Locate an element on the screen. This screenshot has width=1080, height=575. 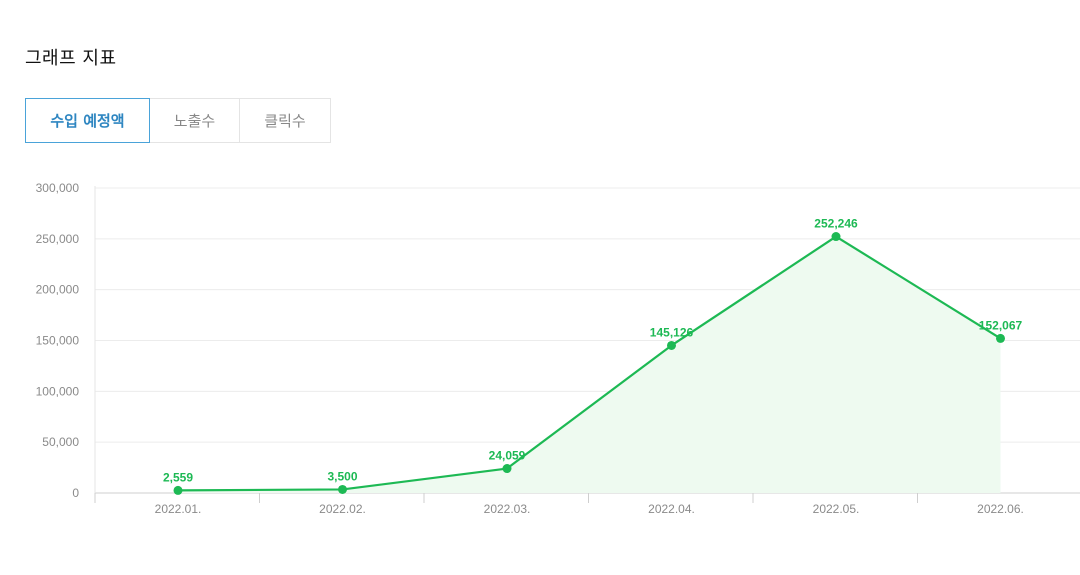
metric-tabs: 수입 예정액 노출수 클릭수 is located at coordinates (178, 120).